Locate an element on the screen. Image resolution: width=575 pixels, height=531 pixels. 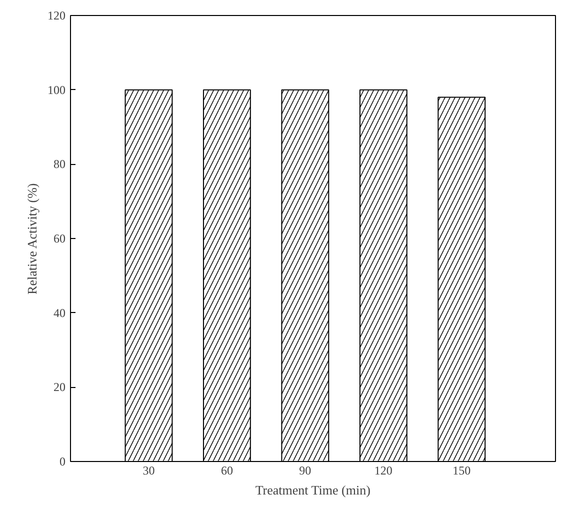
y-tick-label: 60 is located at coordinates (60, 239).